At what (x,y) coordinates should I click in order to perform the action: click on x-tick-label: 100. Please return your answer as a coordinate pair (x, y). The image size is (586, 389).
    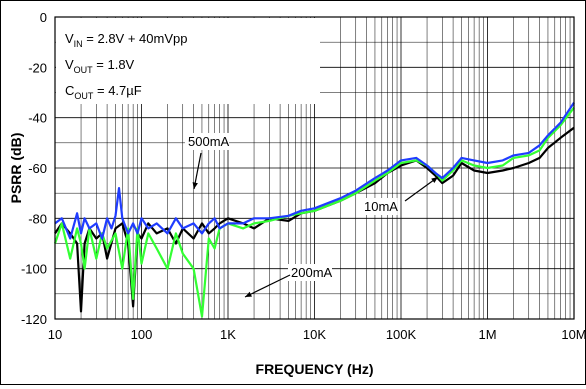
    Looking at the image, I should click on (142, 334).